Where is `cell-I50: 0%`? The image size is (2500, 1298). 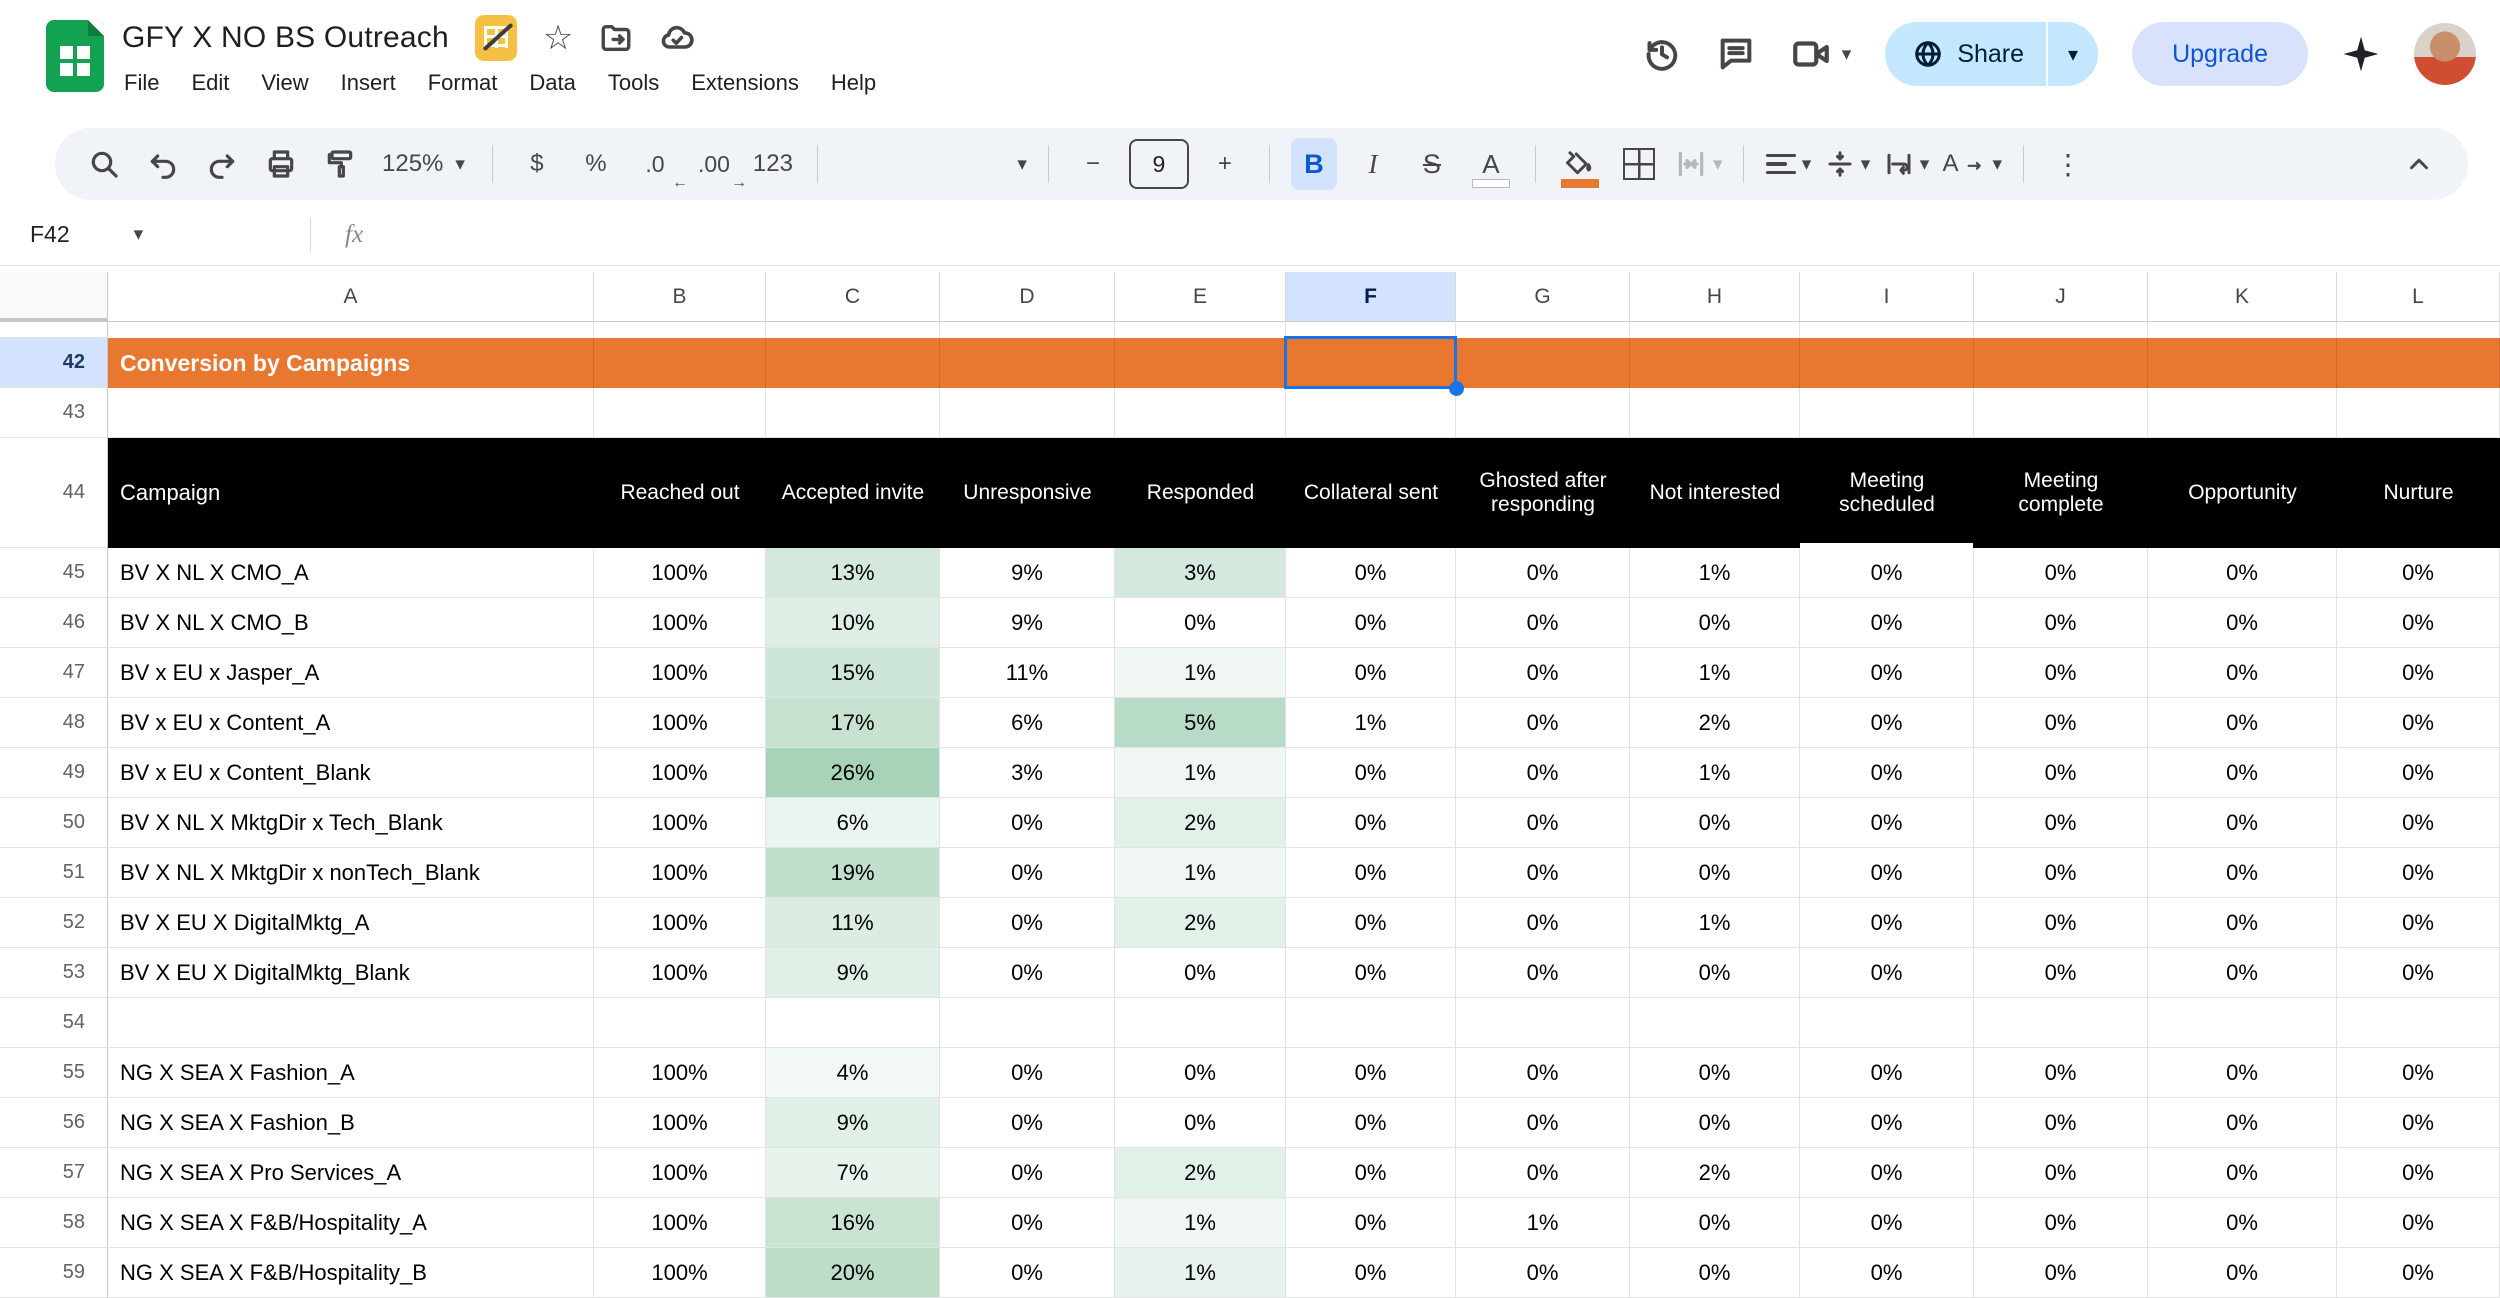 cell-I50: 0% is located at coordinates (1887, 823).